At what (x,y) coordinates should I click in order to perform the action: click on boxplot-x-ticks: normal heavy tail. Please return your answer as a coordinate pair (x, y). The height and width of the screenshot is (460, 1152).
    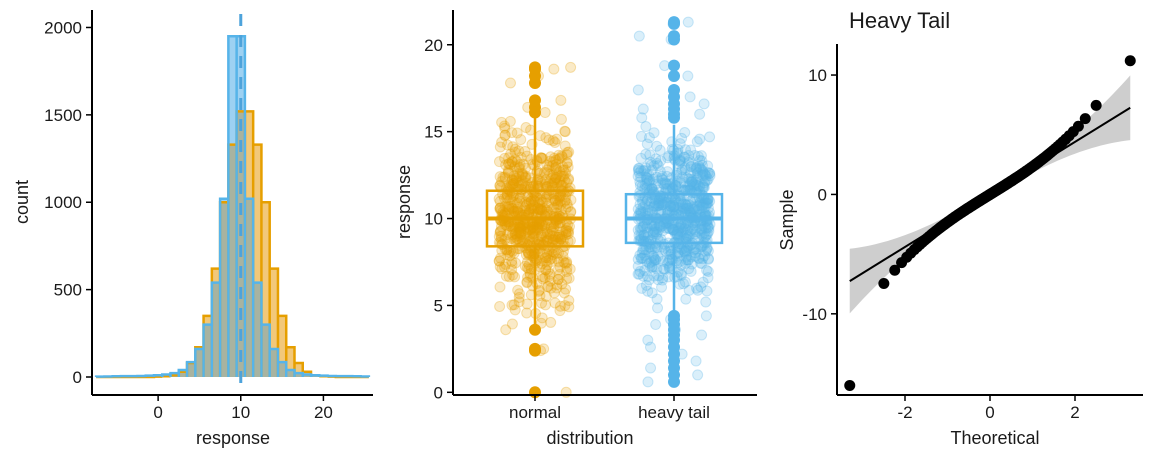
    Looking at the image, I should click on (609, 408).